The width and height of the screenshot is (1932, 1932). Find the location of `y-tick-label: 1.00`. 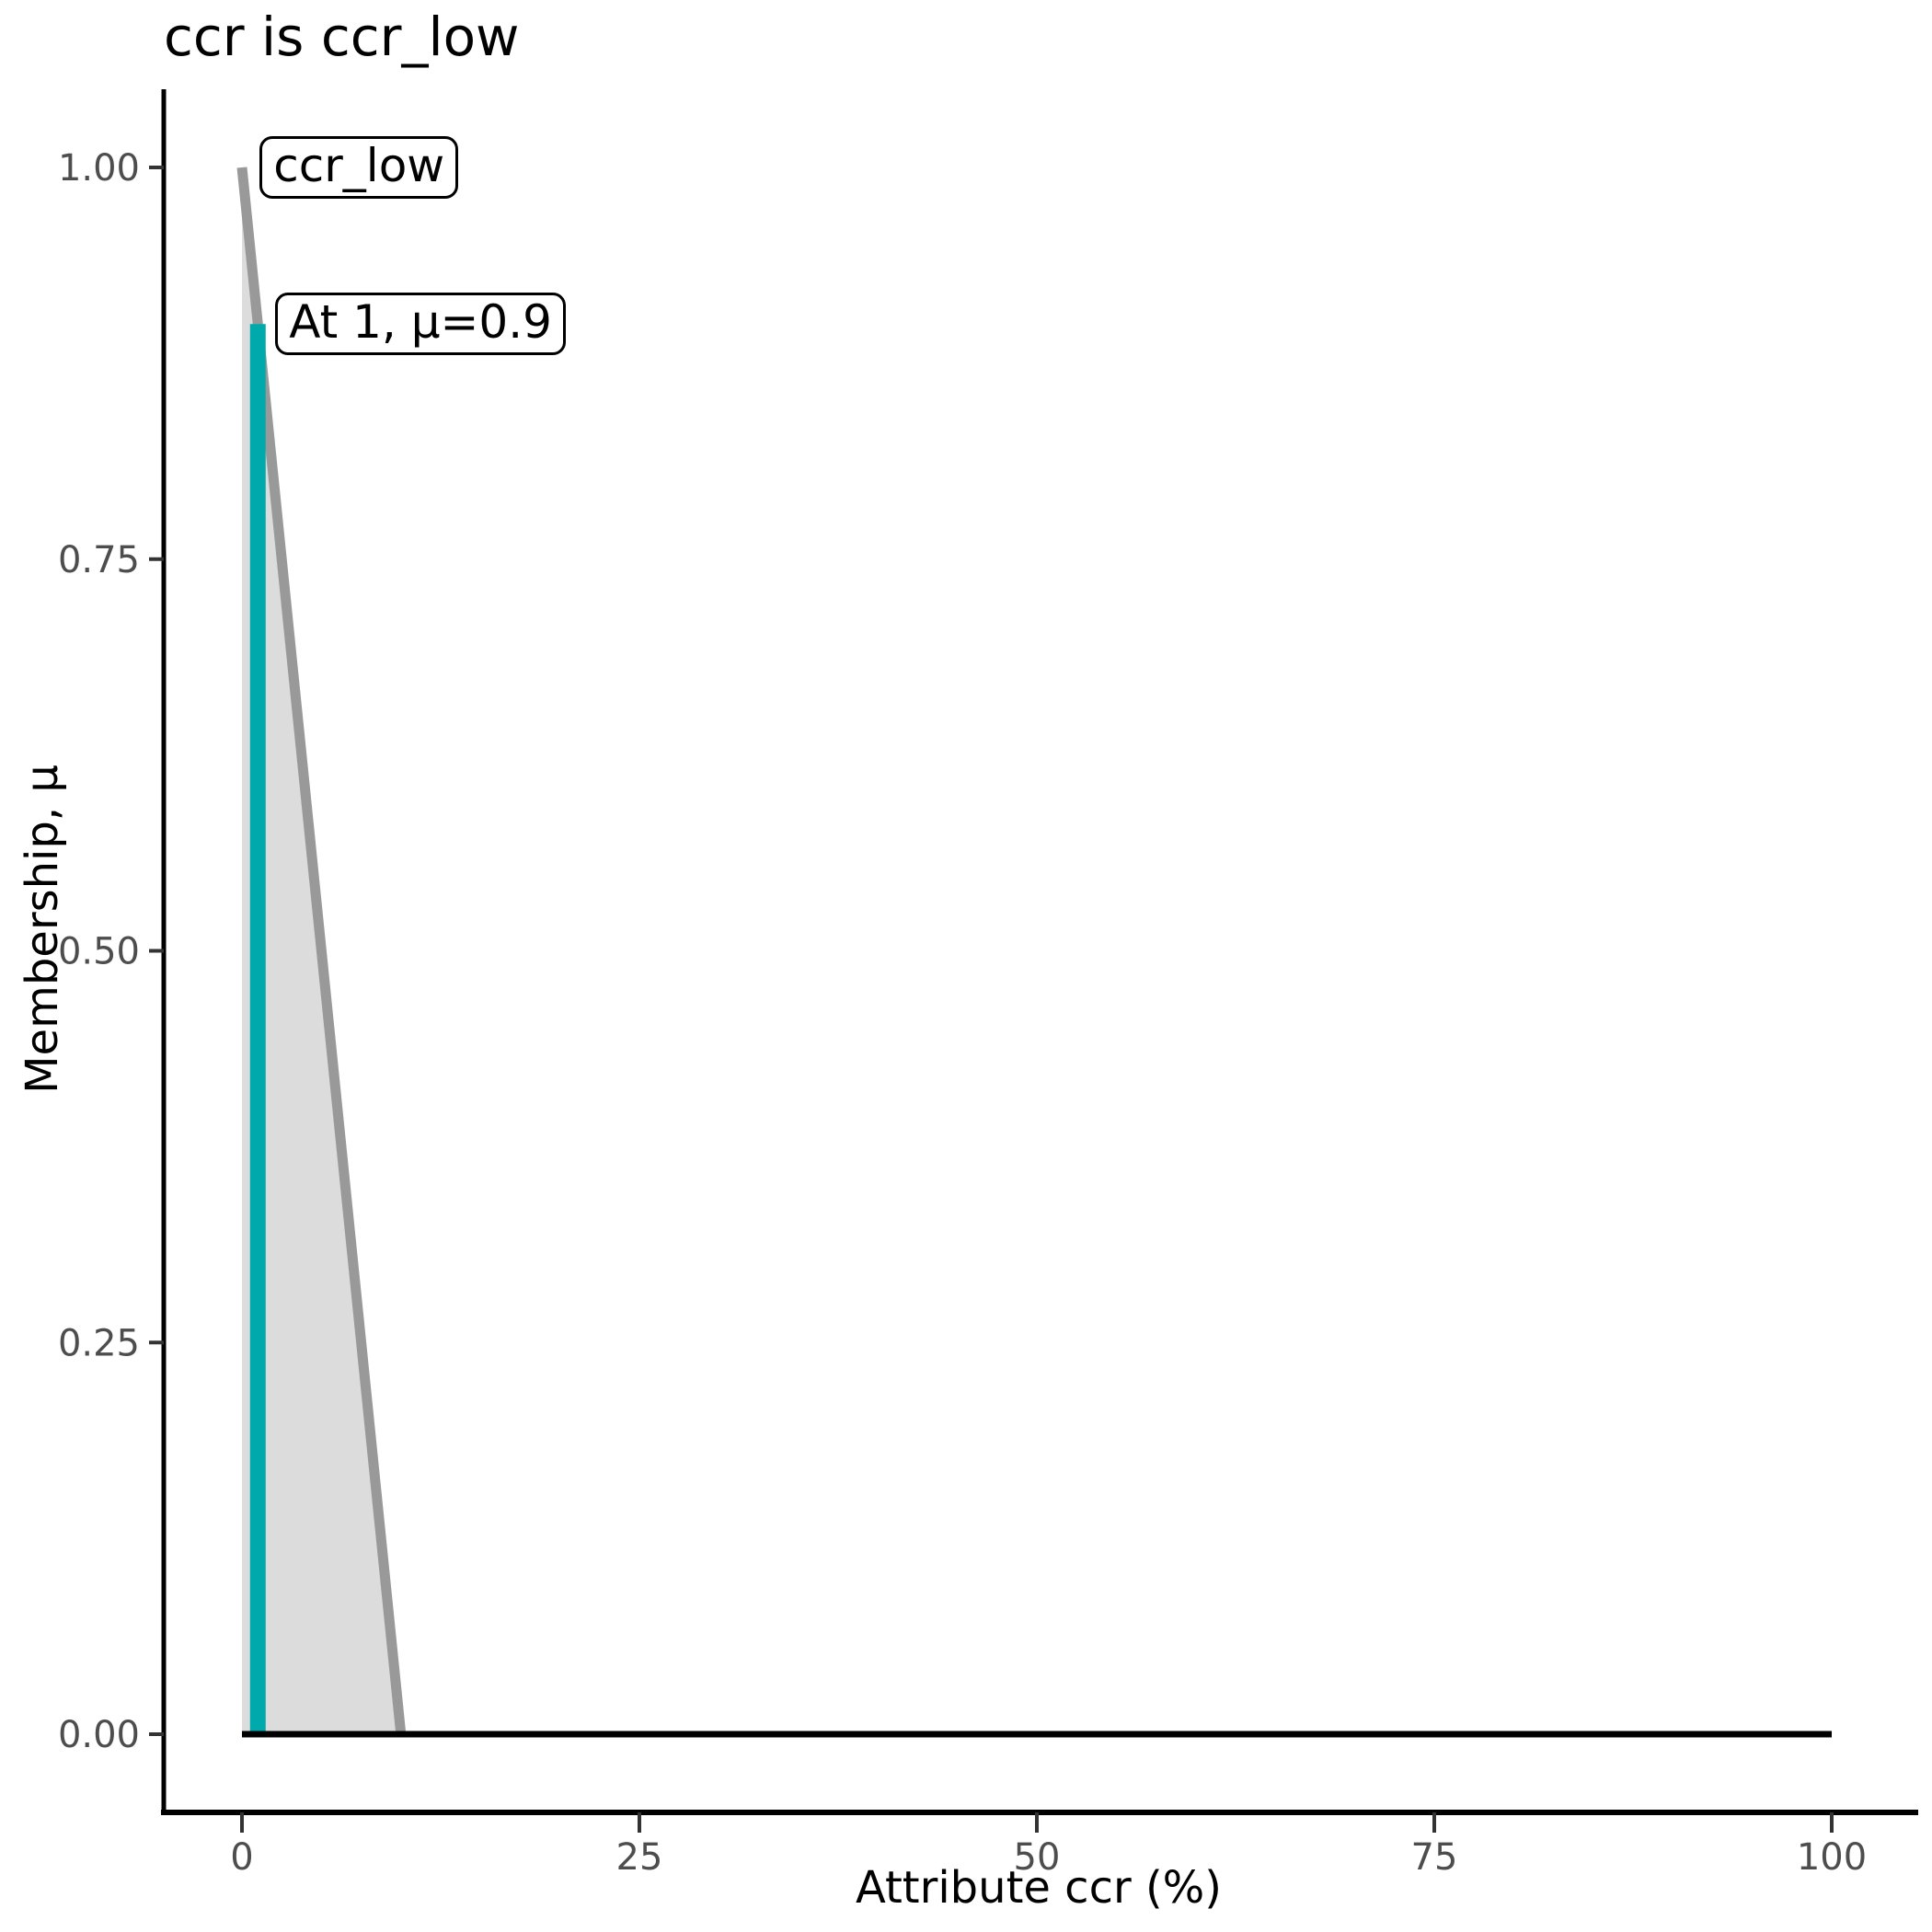

y-tick-label: 1.00 is located at coordinates (99, 168).